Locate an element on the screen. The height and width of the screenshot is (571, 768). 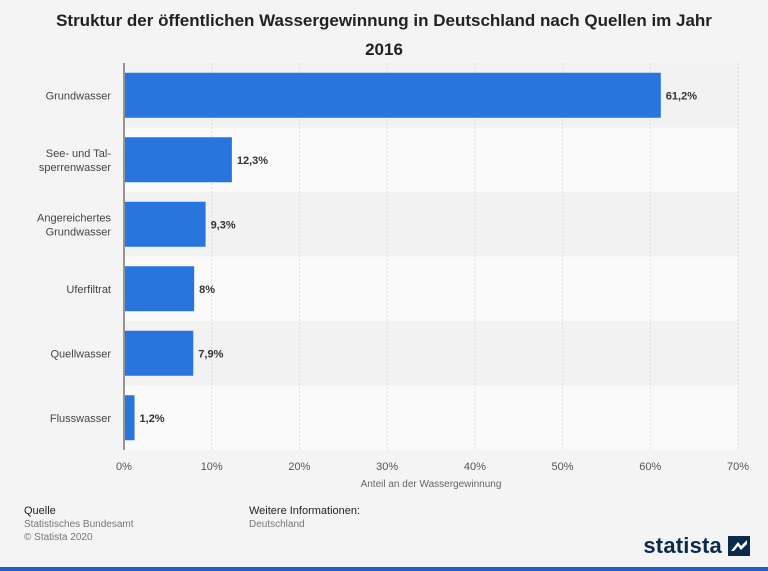
category-label: Angereichertes Grundwasser is located at coordinates (74, 225).